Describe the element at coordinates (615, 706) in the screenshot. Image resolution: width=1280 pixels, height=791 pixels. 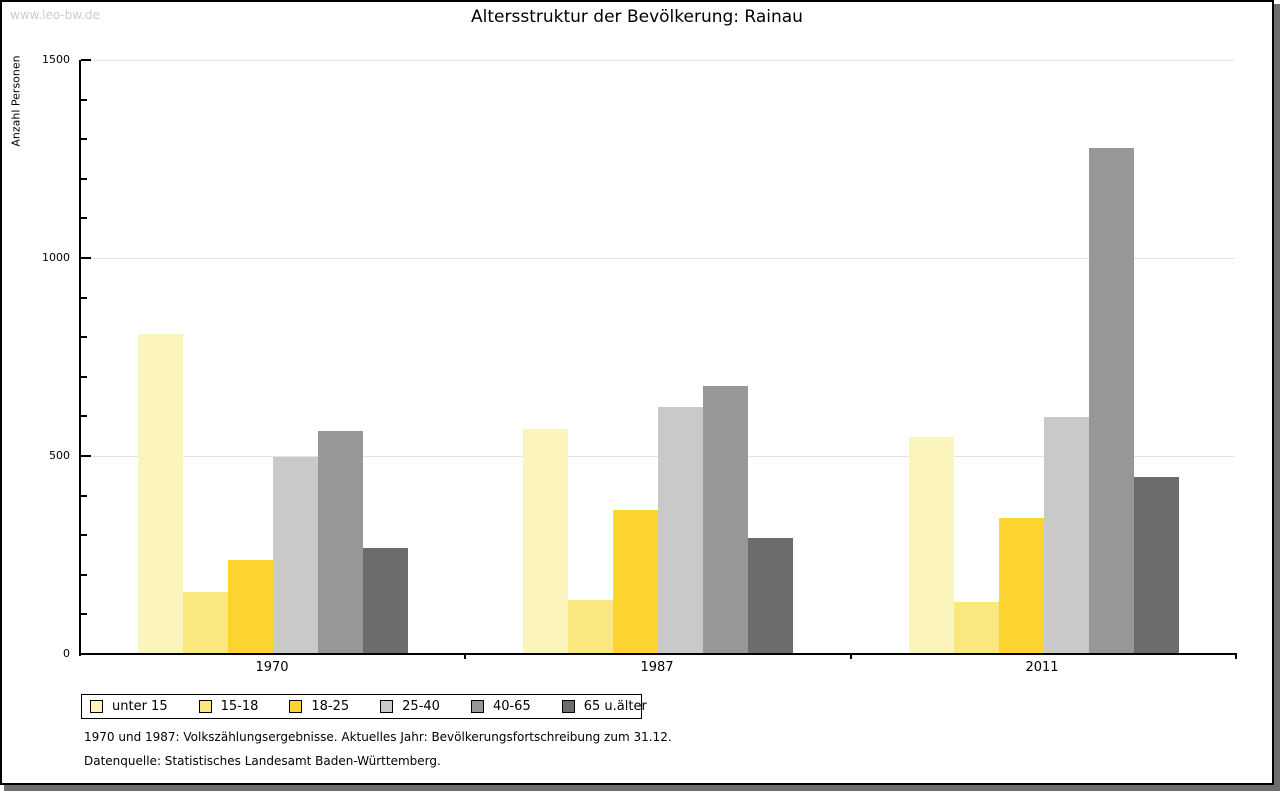
I see `legend-label: 65 u.älter` at that location.